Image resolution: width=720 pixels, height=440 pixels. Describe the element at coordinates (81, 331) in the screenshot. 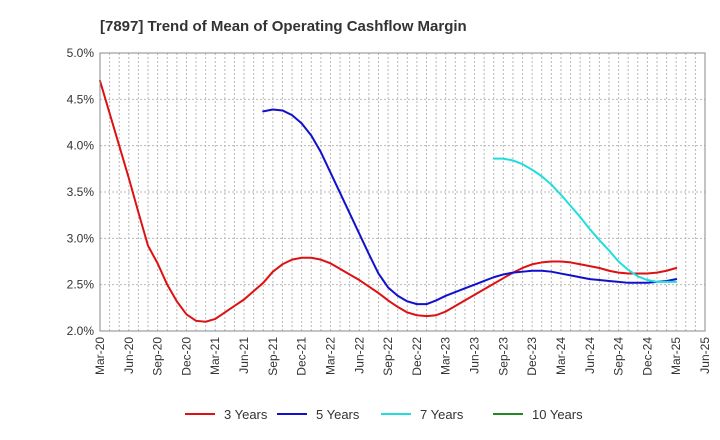

I see `y-tick-label: 2.0%` at that location.